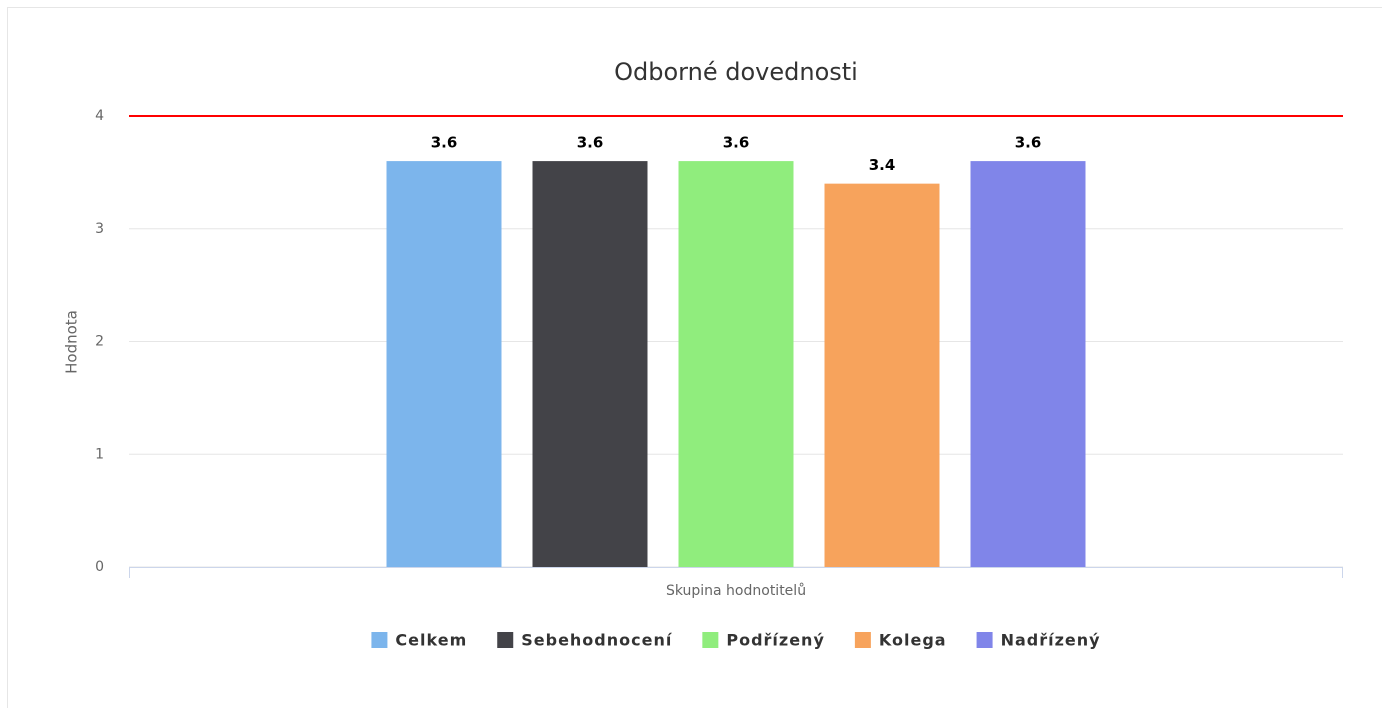 Image resolution: width=1382 pixels, height=708 pixels. I want to click on y-tick-label: 3, so click(99, 229).